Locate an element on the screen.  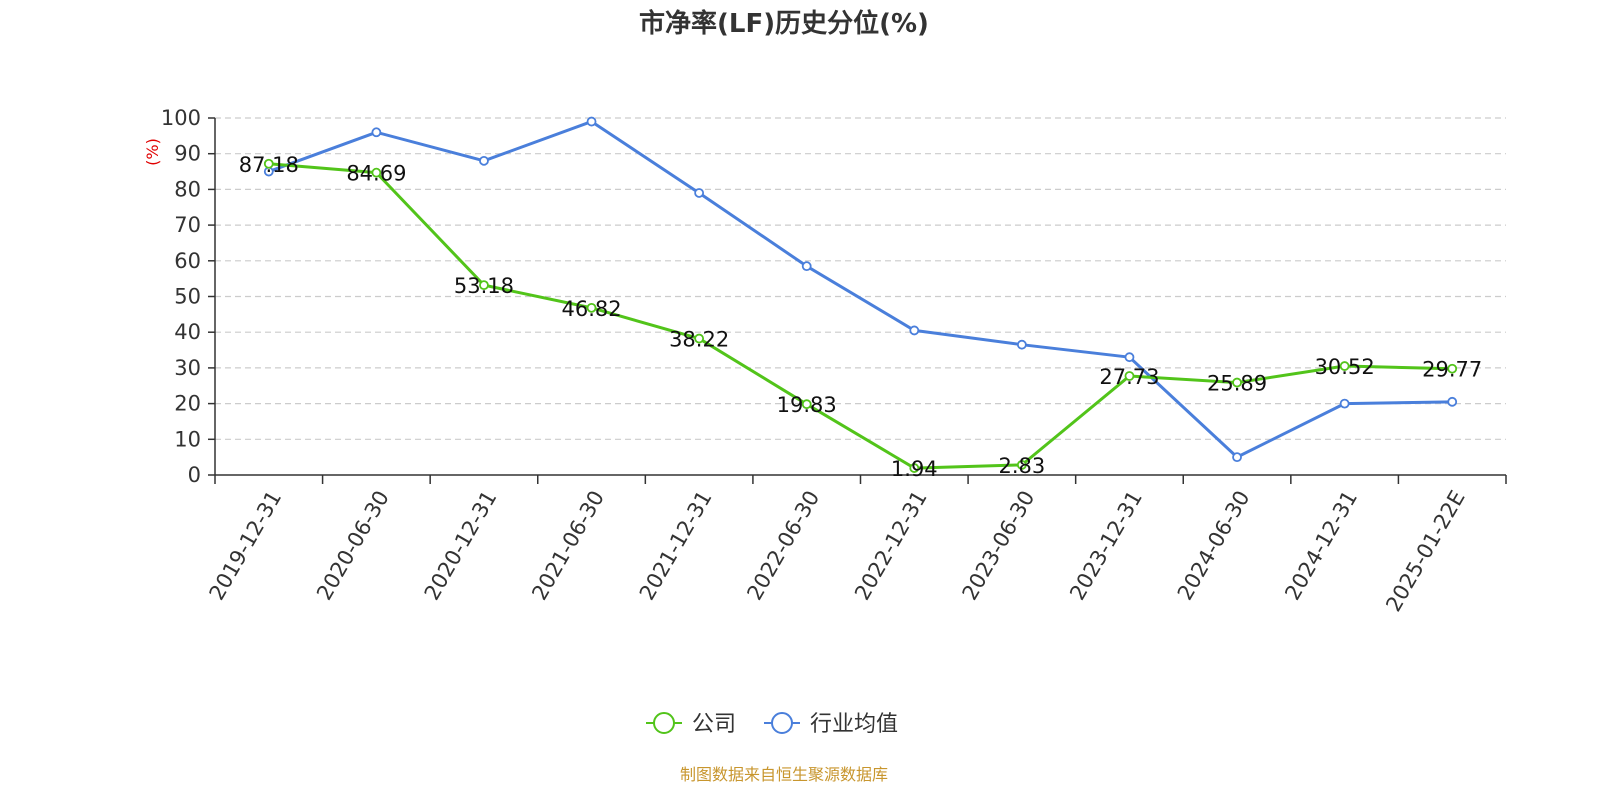
y-tick-label: 50 is located at coordinates (187, 297).